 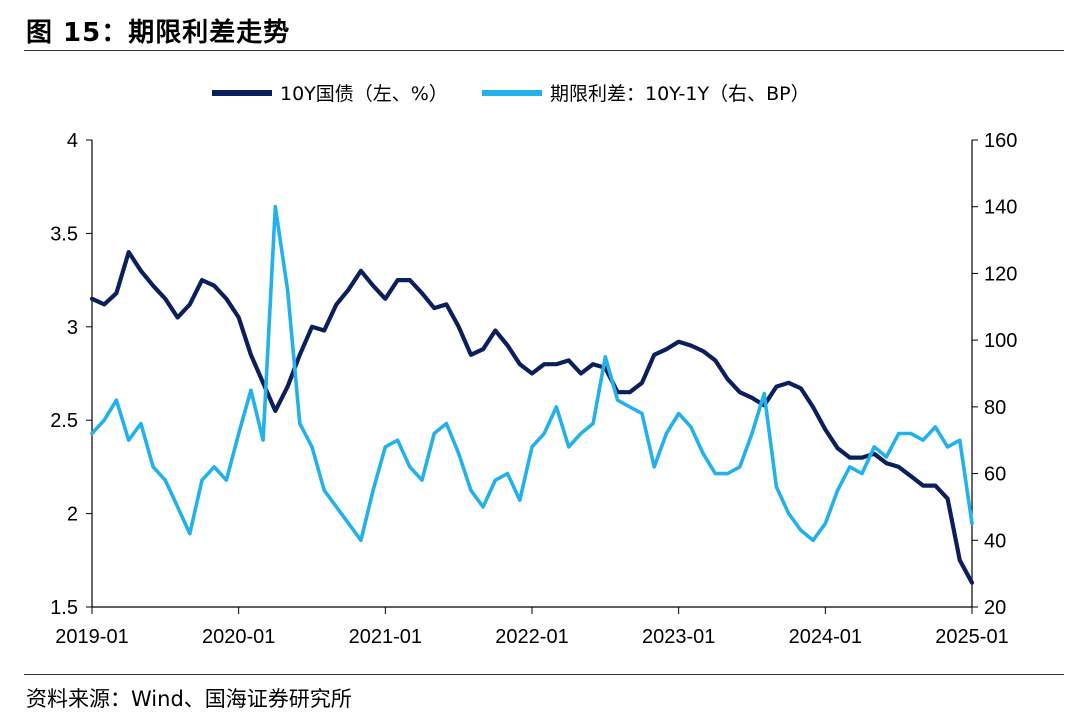 I want to click on legend-label-term-spread: 期限利差：10Y-1Y（右、BP）, so click(x=680, y=94).